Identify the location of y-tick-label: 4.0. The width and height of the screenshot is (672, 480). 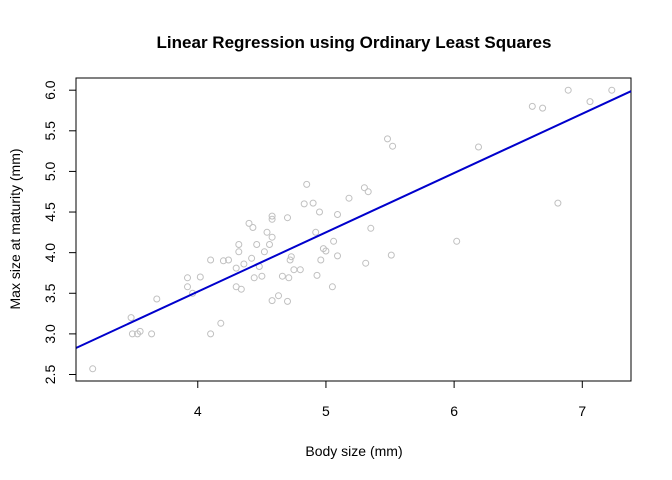
(50, 253).